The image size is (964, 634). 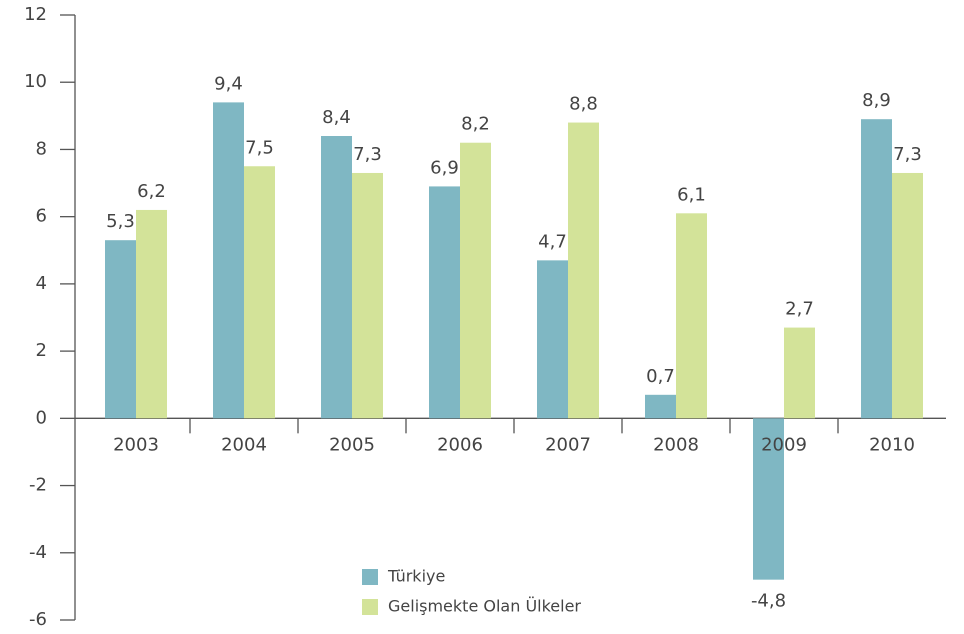 What do you see at coordinates (475, 124) in the screenshot?
I see `value-label: 8,2` at bounding box center [475, 124].